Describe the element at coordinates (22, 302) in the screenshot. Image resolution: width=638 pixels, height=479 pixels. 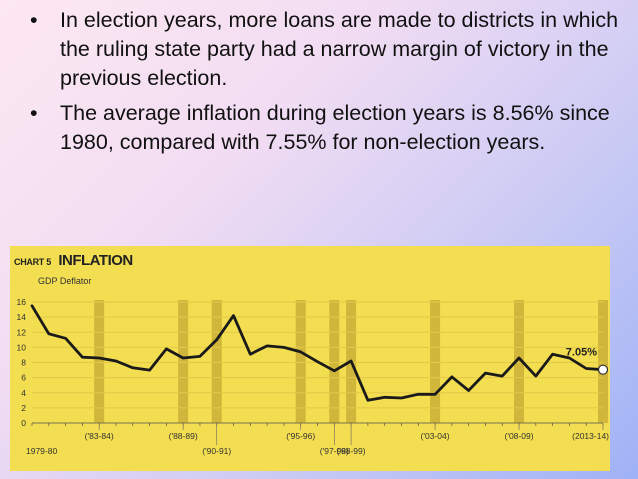
I see `y-tick-label: 16` at that location.